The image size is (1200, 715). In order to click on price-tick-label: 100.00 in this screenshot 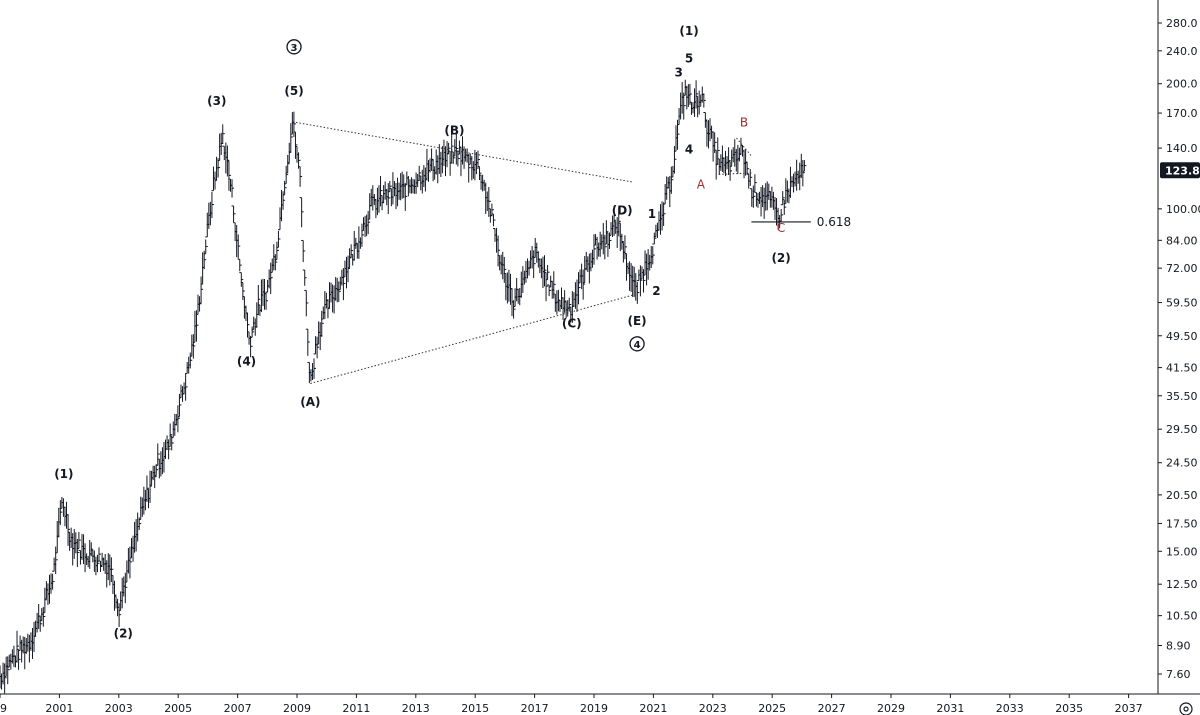, I will do `click(1183, 209)`.